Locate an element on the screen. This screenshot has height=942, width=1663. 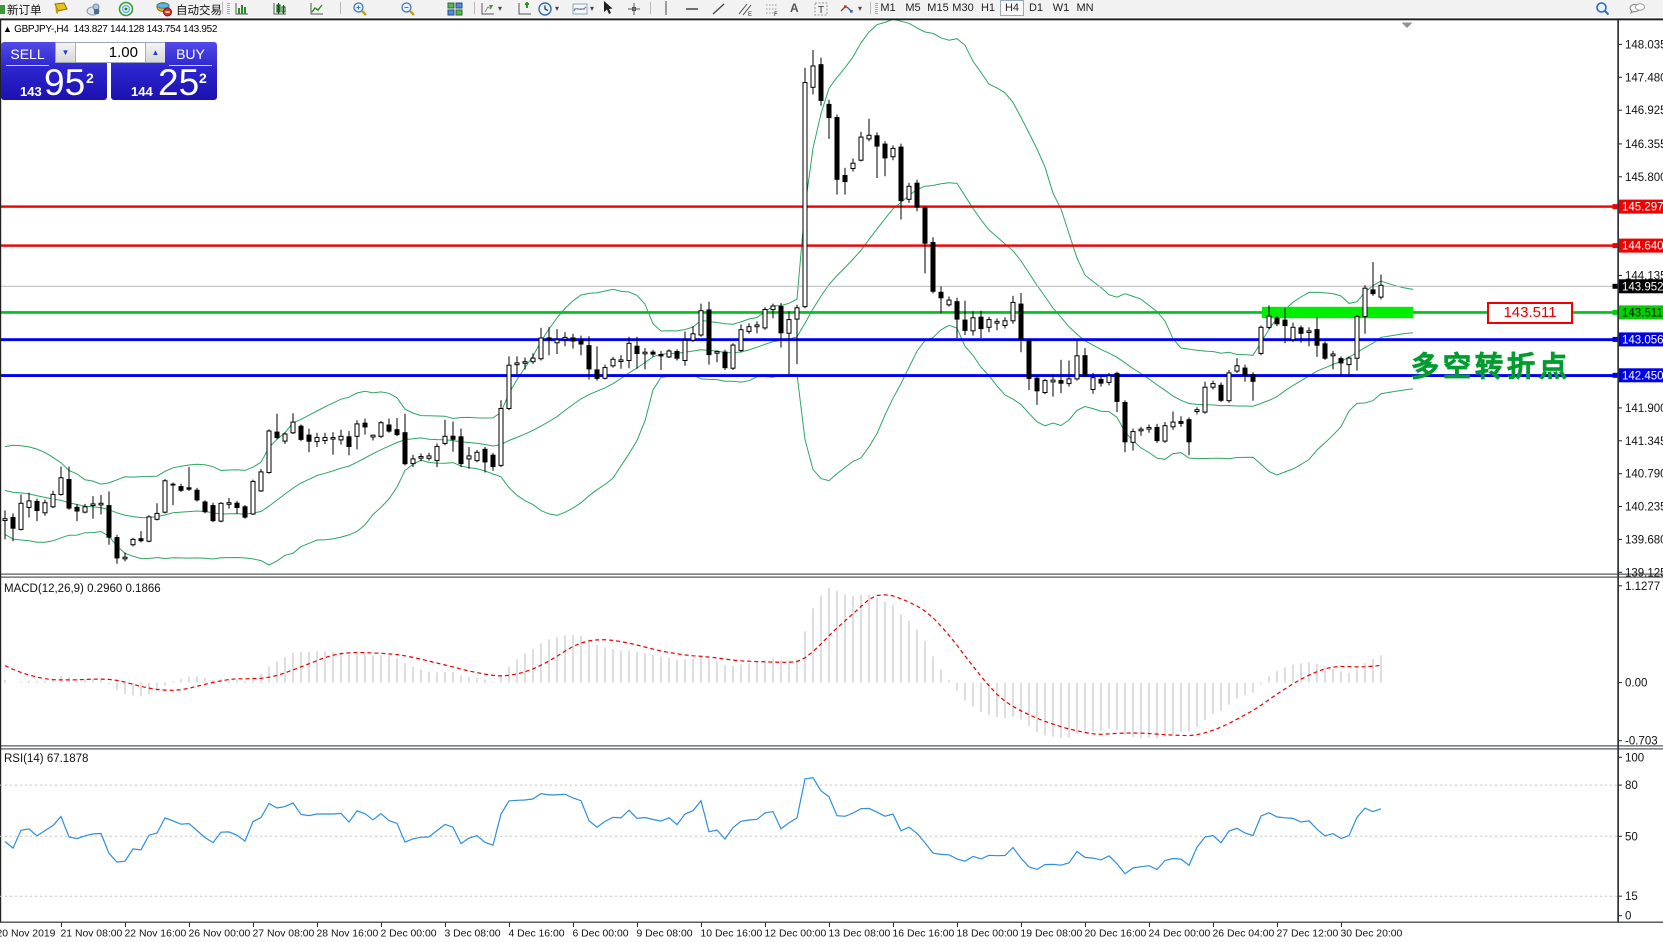
svg-text: 139.125 is located at coordinates (1644, 573).